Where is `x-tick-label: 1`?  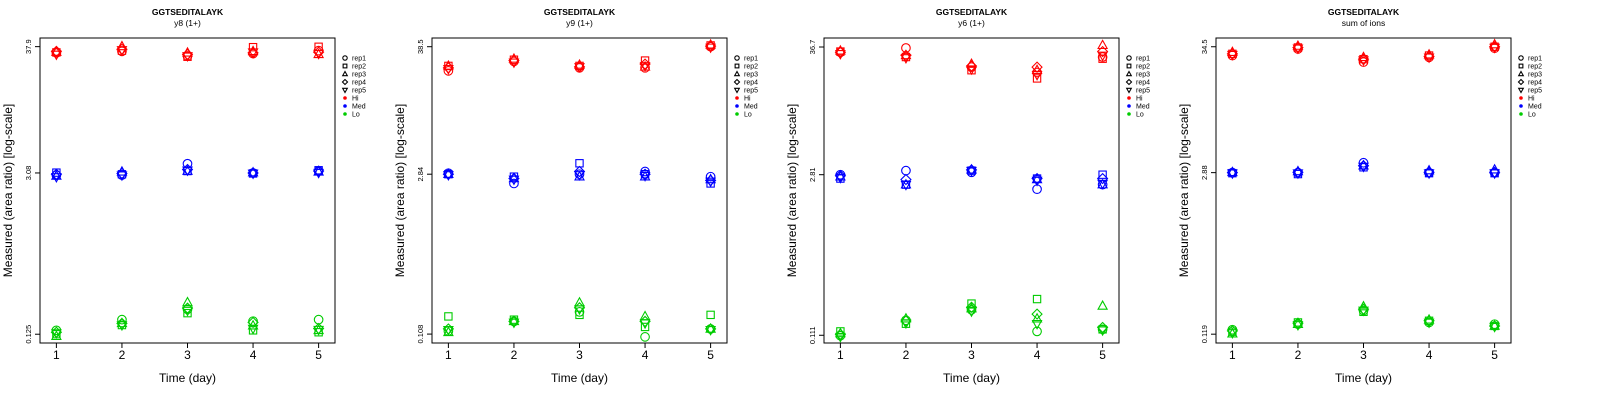 x-tick-label: 1 is located at coordinates (56, 355).